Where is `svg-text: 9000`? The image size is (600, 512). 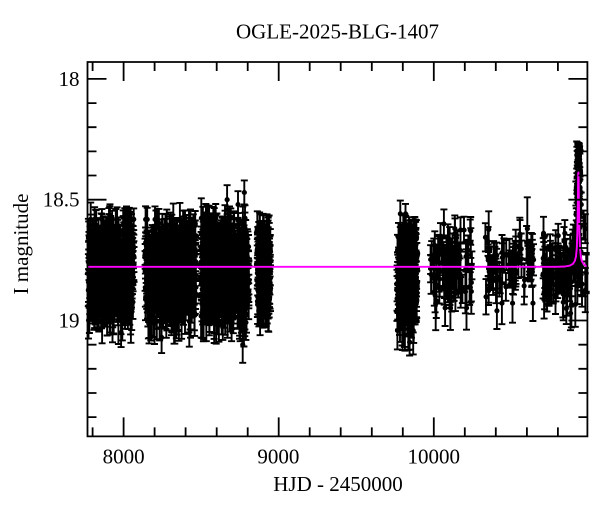
svg-text: 9000 is located at coordinates (278, 457).